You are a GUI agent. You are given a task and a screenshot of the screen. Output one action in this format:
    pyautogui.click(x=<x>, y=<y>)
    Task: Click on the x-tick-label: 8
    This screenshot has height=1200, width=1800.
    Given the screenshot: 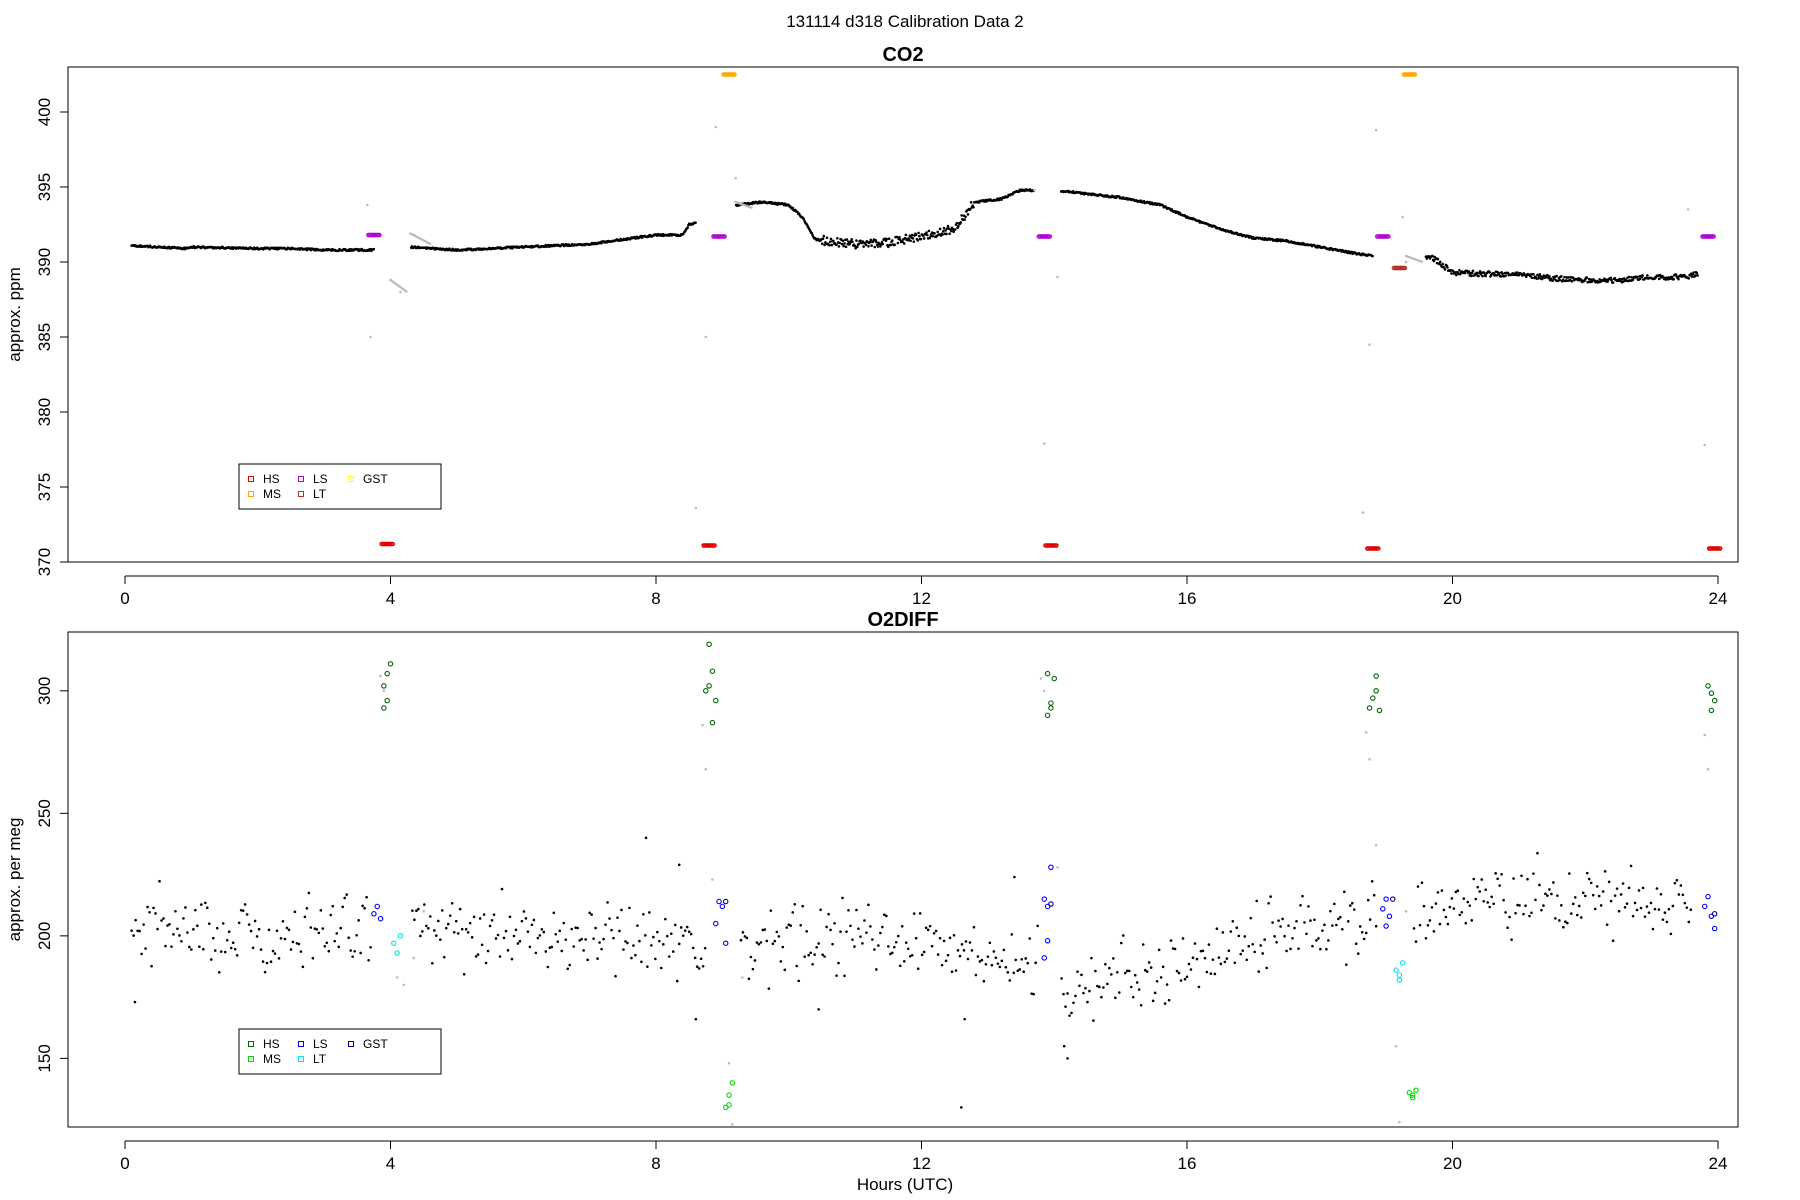 What is the action you would take?
    pyautogui.click(x=655, y=1163)
    